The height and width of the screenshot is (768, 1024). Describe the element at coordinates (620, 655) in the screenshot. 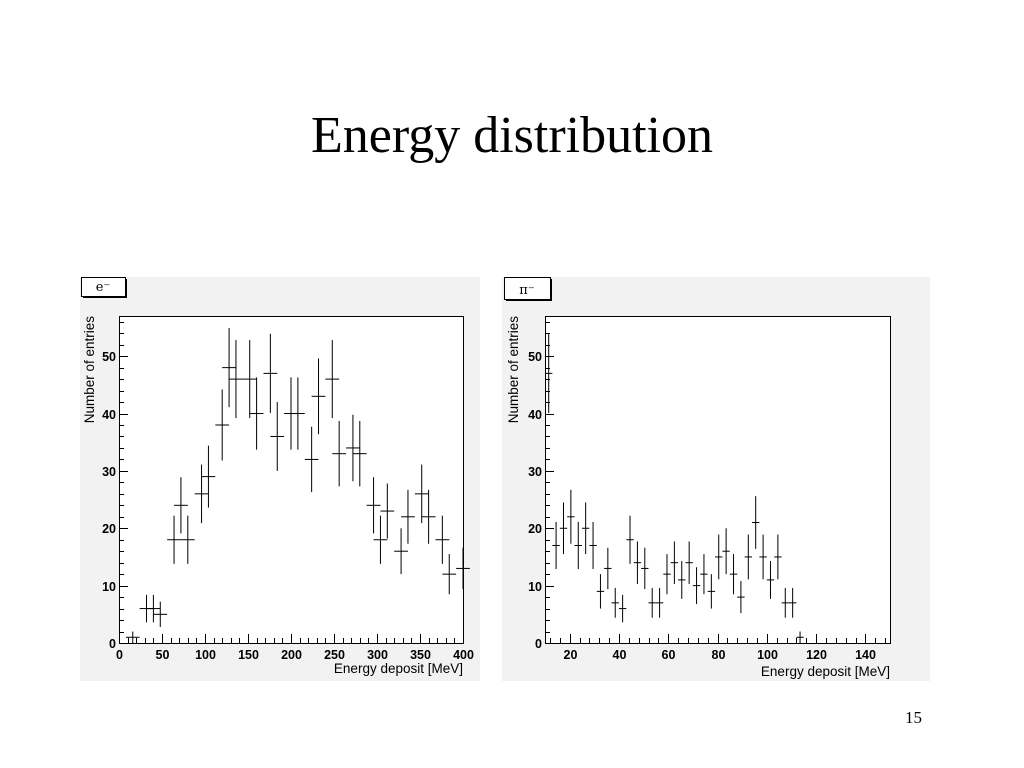

I see `x-tick-label: 40` at that location.